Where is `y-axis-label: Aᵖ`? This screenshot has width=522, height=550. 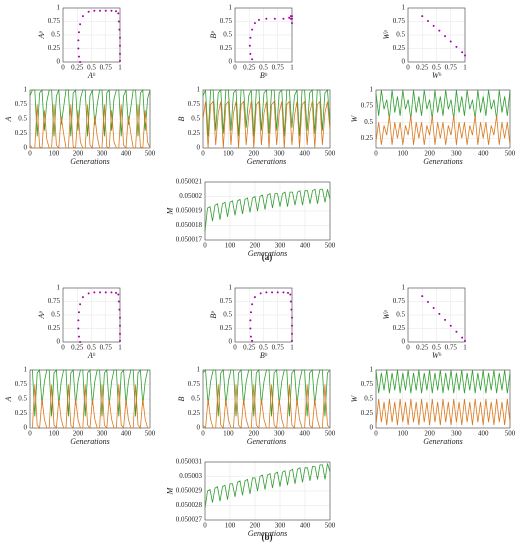
y-axis-label: Aᵖ is located at coordinates (41, 35).